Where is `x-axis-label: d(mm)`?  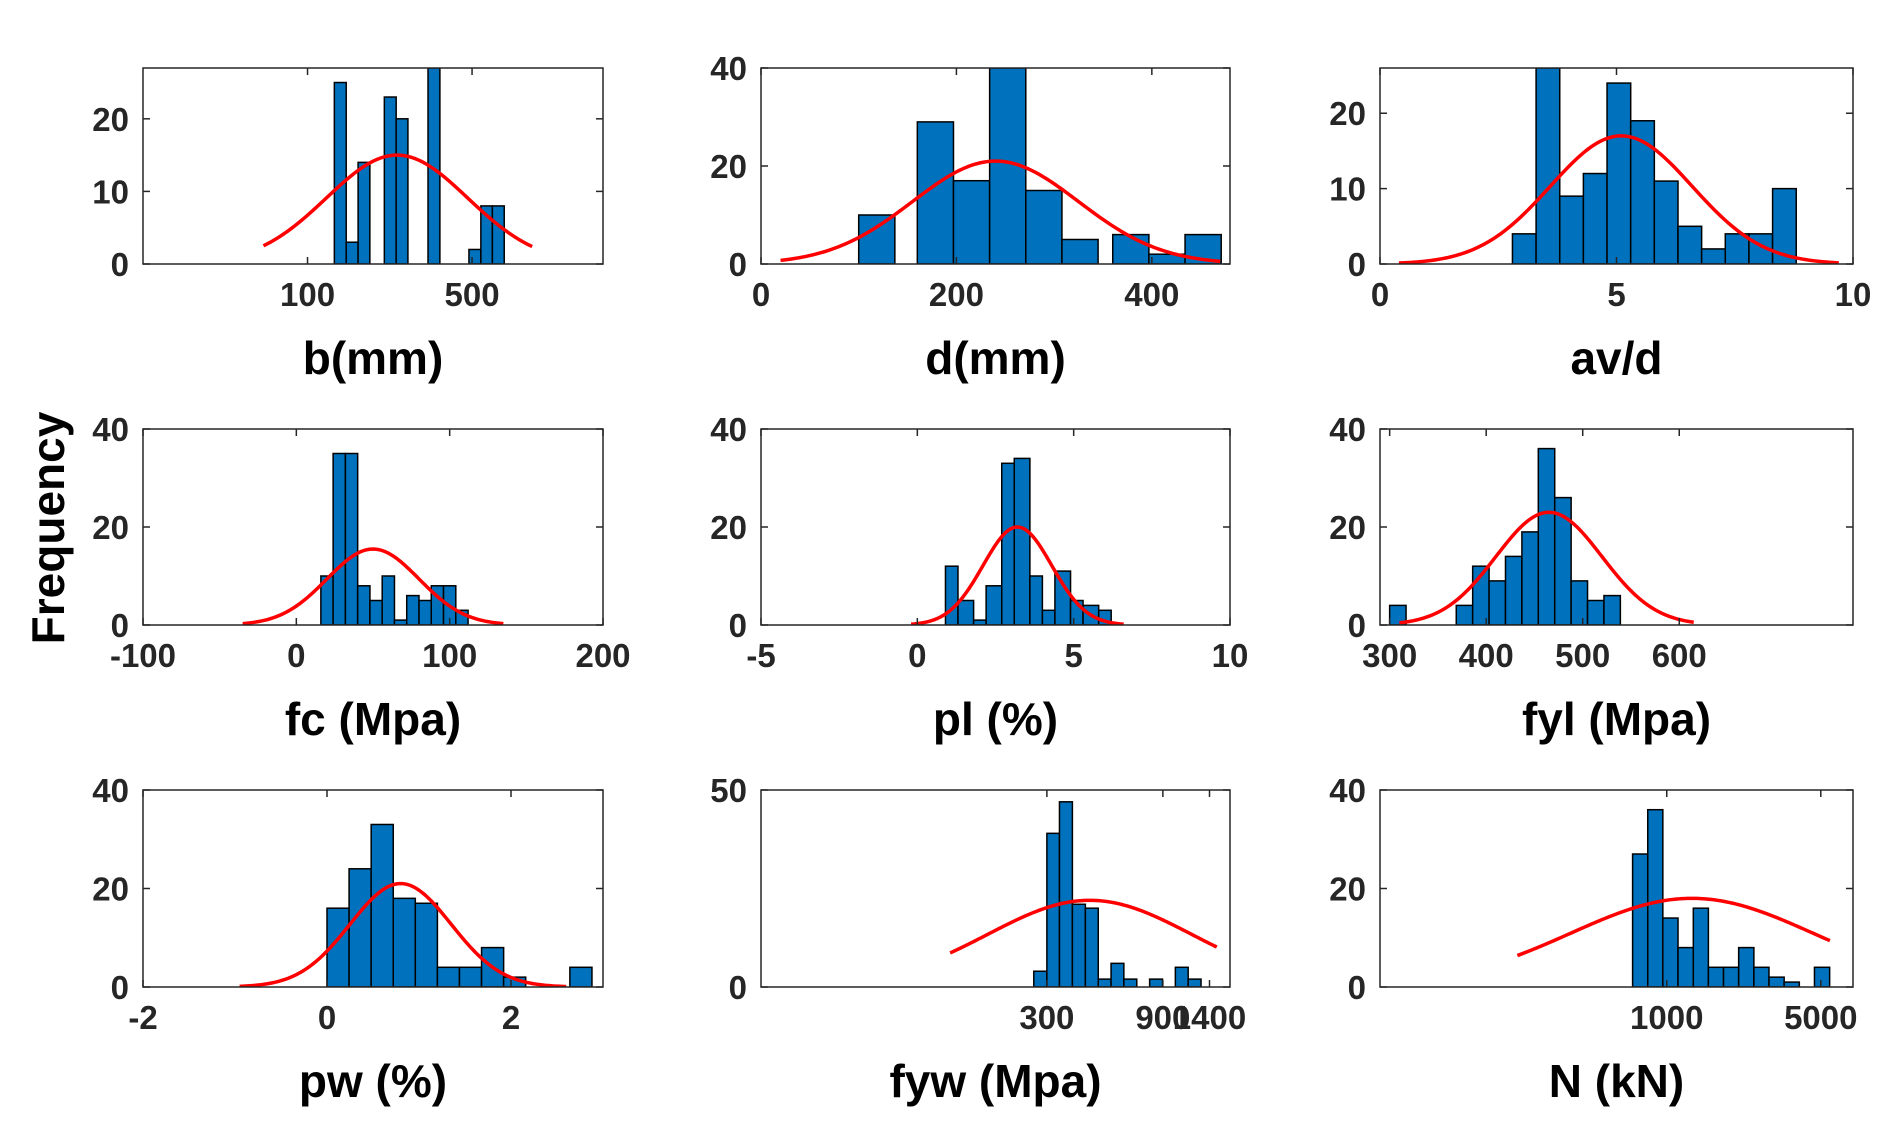
x-axis-label: d(mm) is located at coordinates (995, 358).